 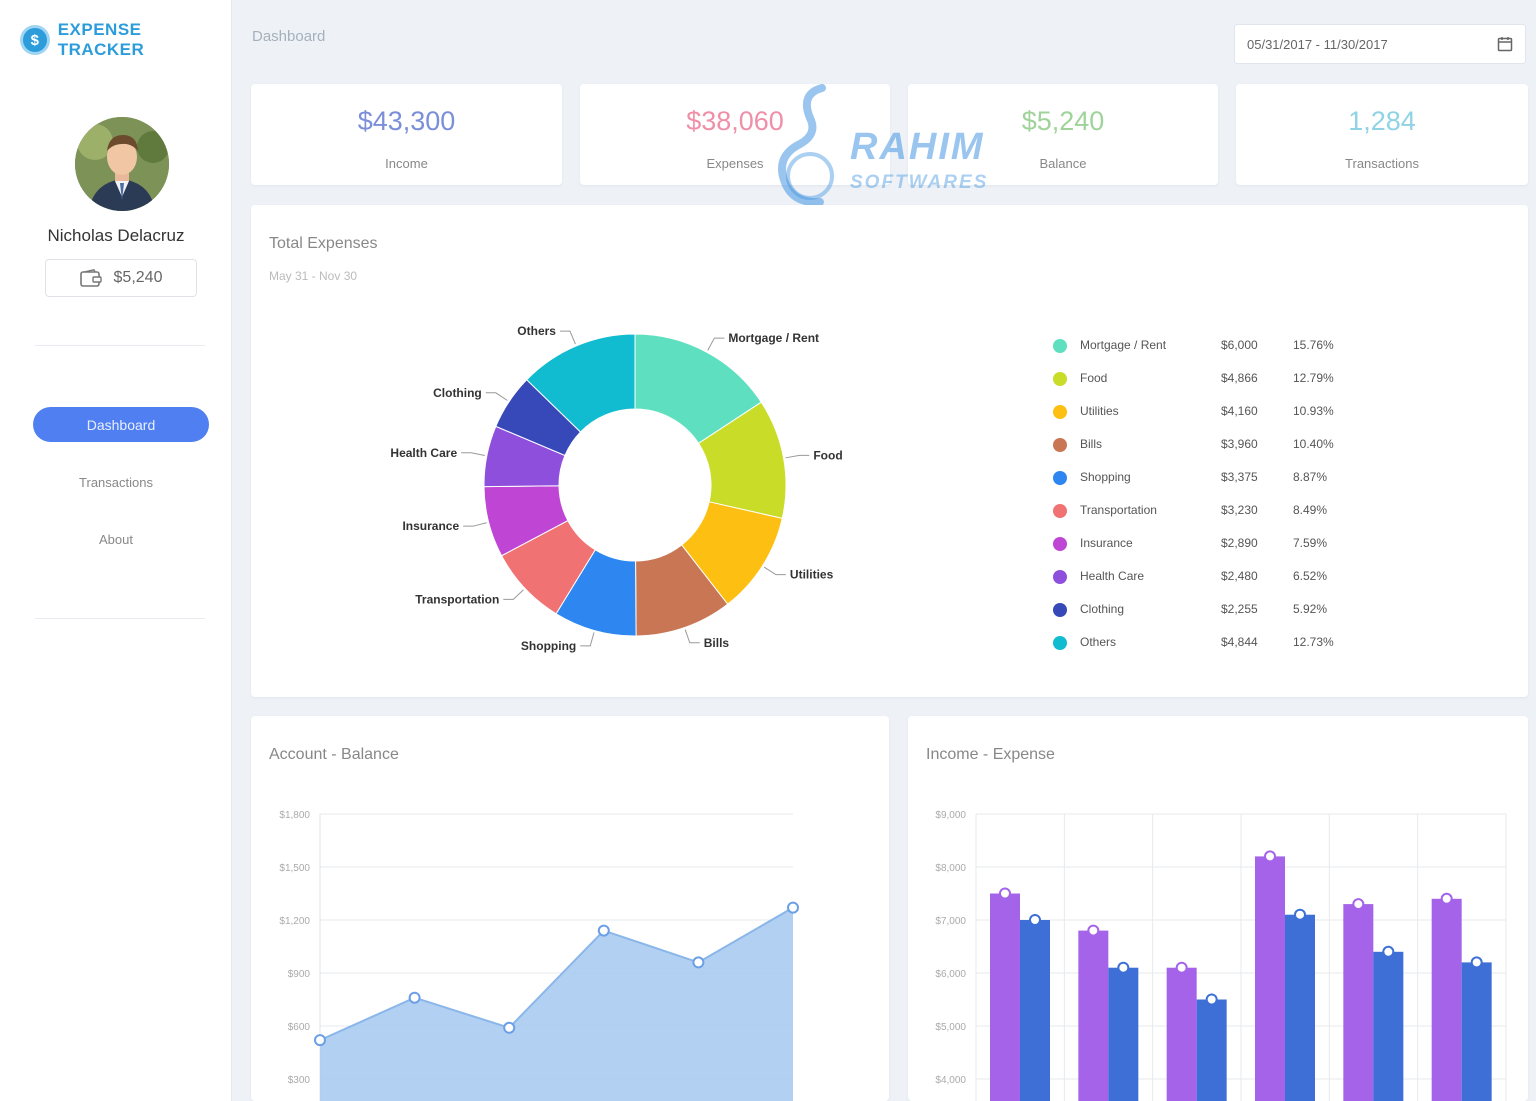 I want to click on legend-category: Clothing, so click(x=1102, y=609).